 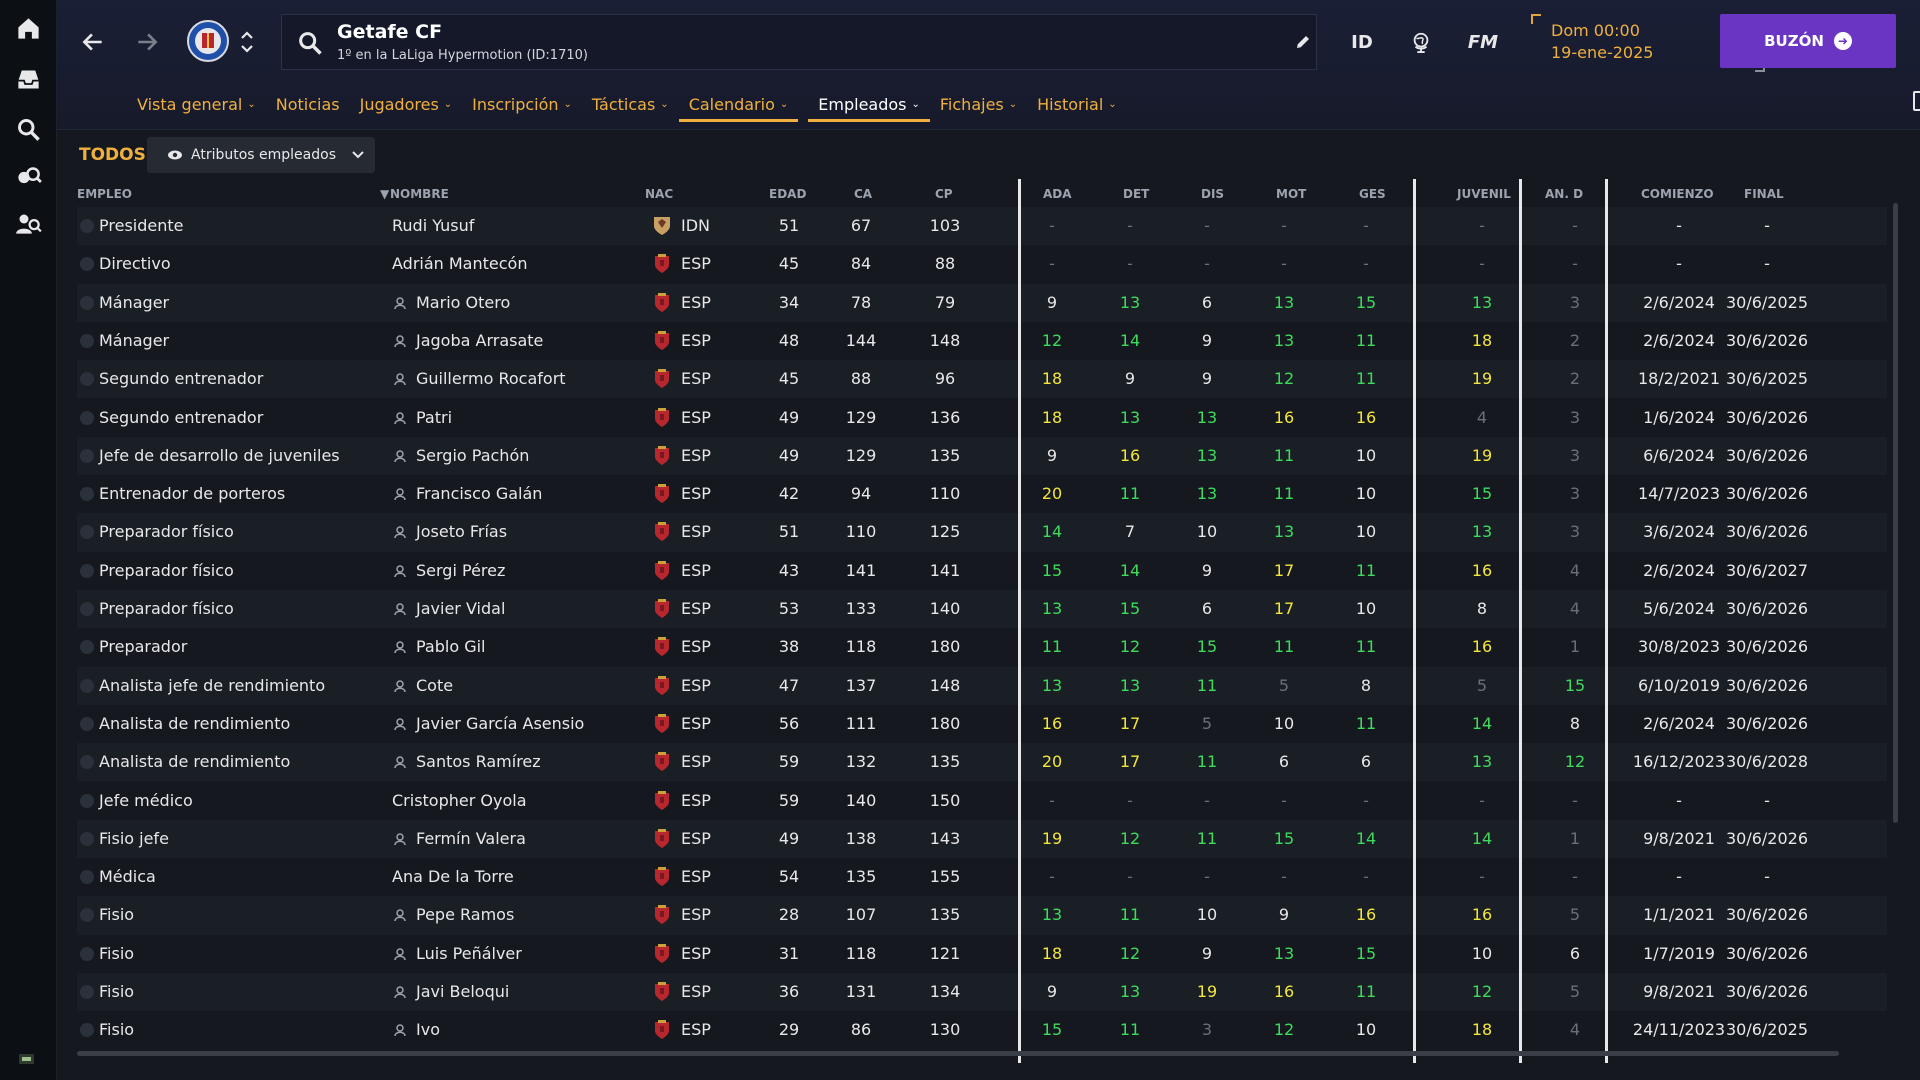 I want to click on table-row: Presidente Rudi Yusuf IDN 51 67 103 - - - - - - - - -, so click(x=982, y=226).